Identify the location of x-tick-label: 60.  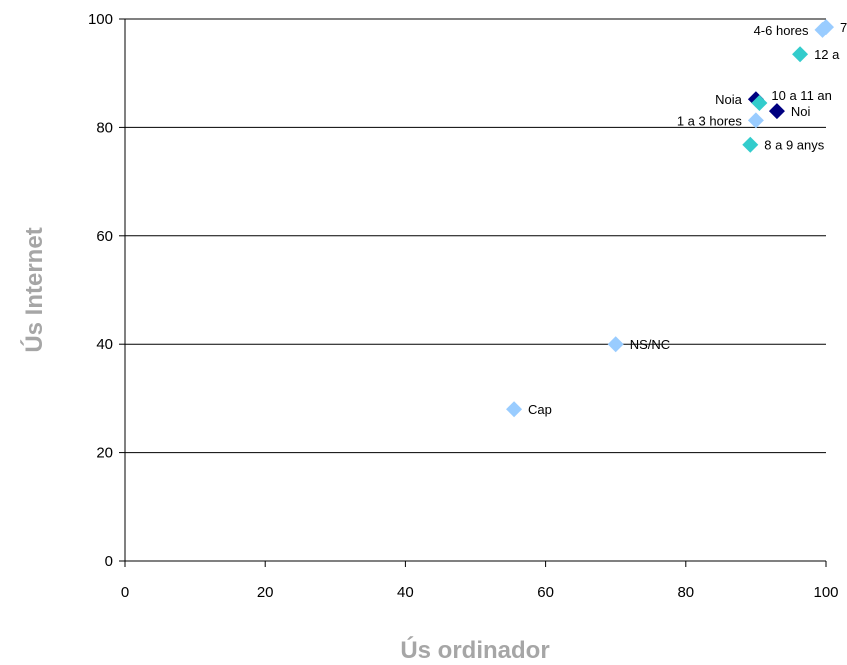
(545, 592).